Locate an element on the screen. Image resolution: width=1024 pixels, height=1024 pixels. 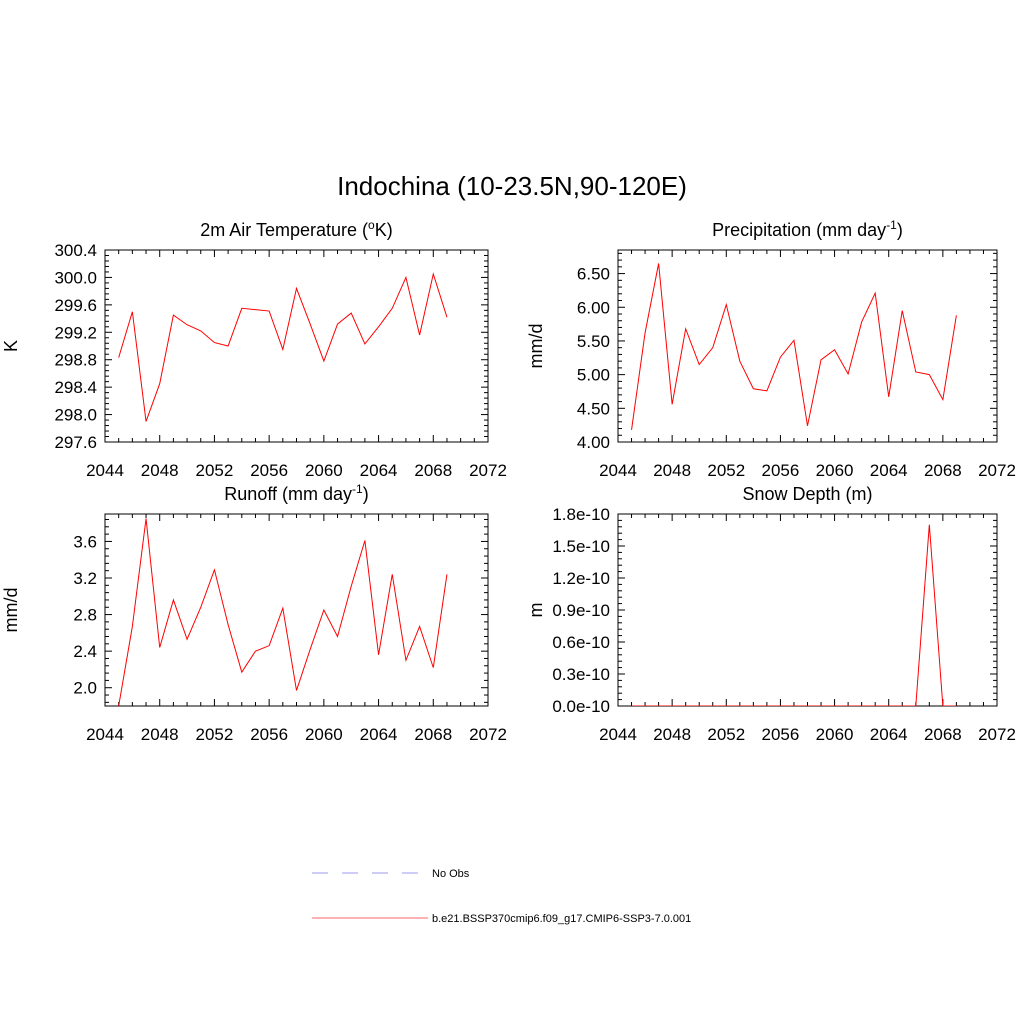
y-tick-label: 0.9e-10 is located at coordinates (581, 610).